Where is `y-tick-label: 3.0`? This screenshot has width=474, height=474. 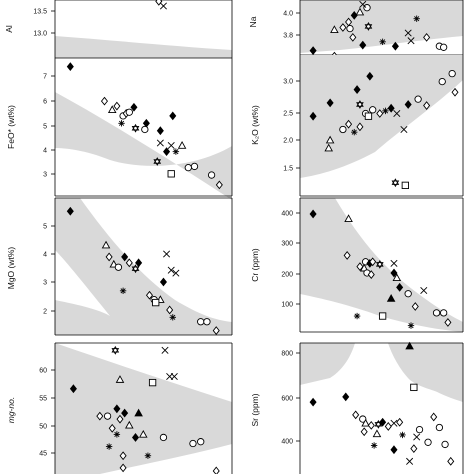
y-tick-label: 3.0 is located at coordinates (288, 82).